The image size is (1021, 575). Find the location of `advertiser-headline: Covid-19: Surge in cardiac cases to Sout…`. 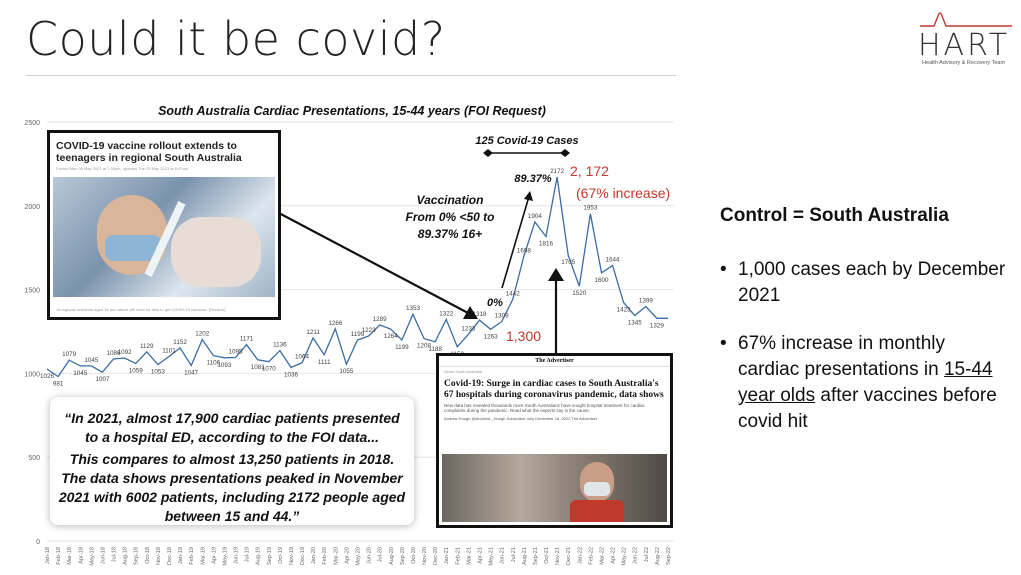

advertiser-headline: Covid-19: Surge in cardiac cases to Sout… is located at coordinates (554, 389).